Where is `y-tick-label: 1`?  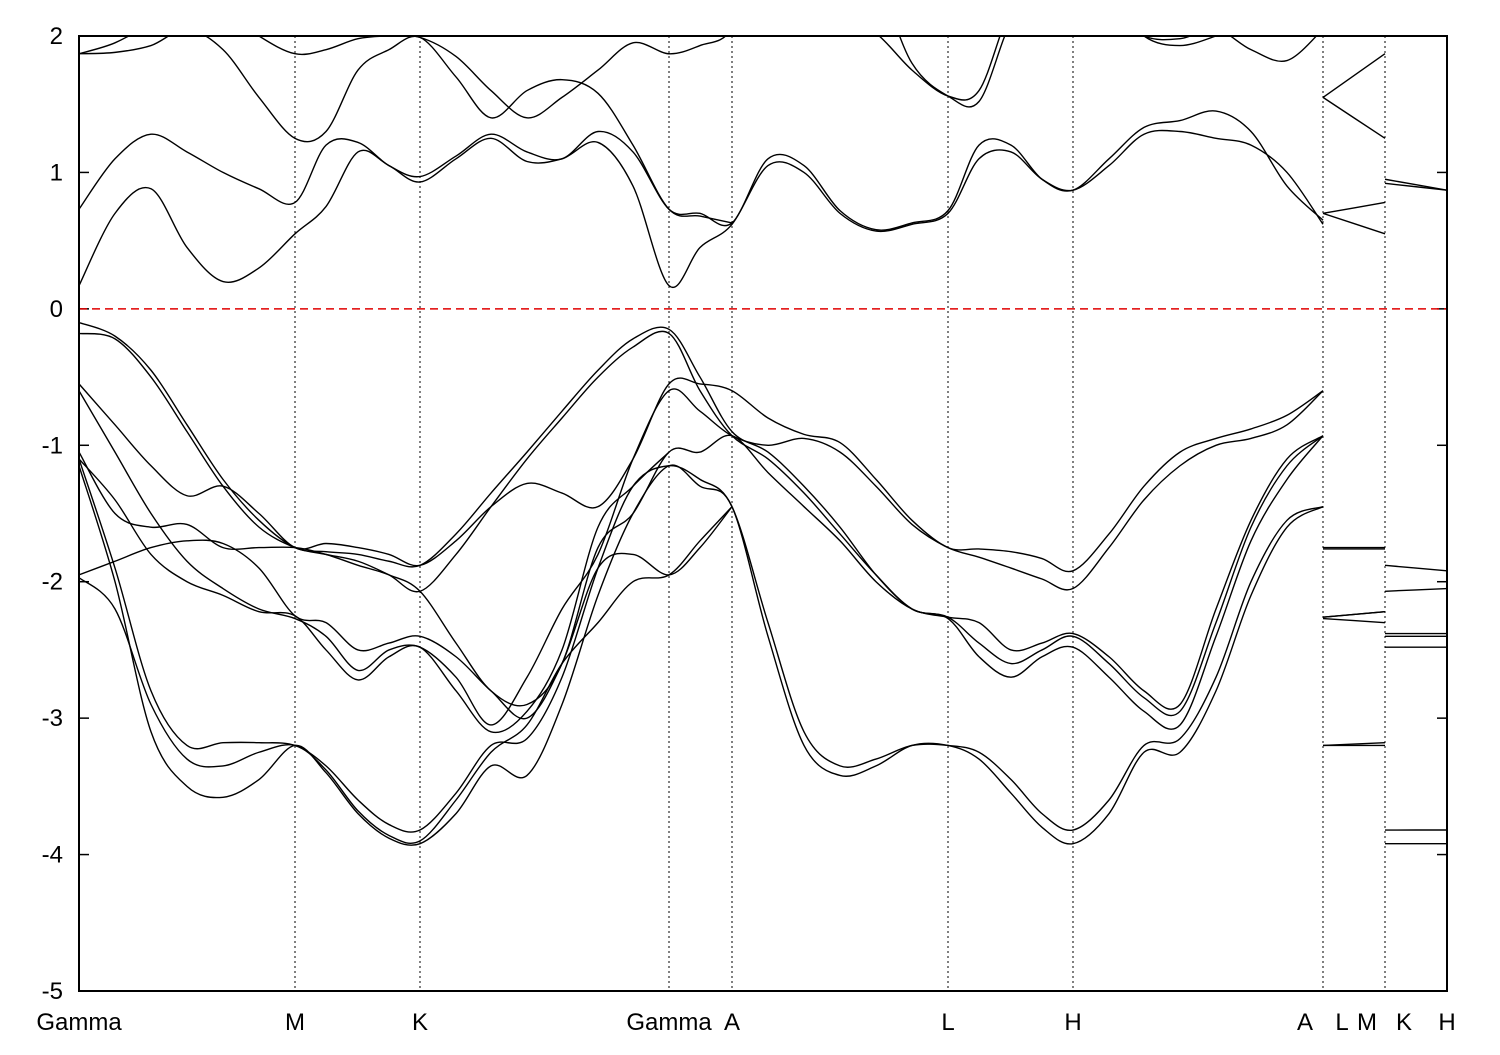
y-tick-label: 1 is located at coordinates (56, 172).